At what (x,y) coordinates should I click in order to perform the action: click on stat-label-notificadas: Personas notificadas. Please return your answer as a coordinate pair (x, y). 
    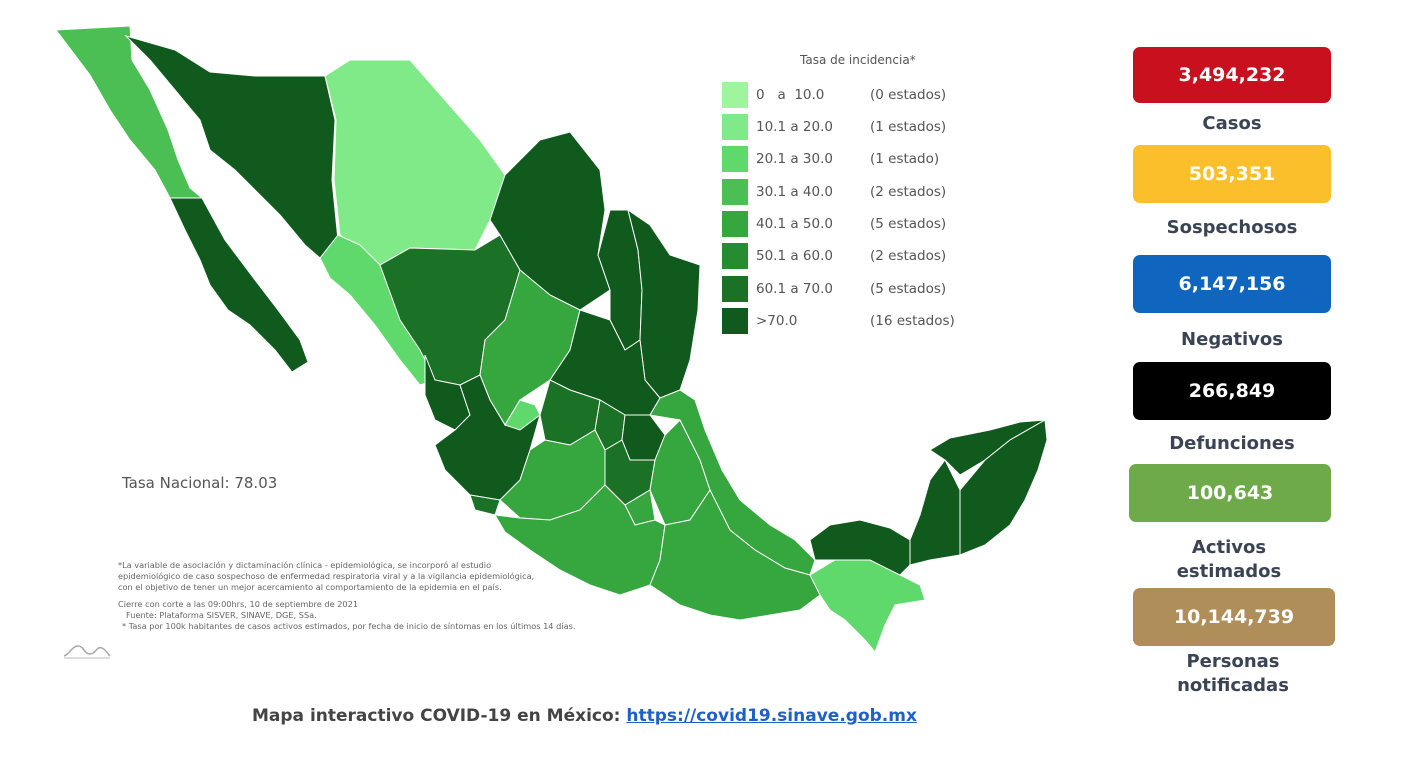
    Looking at the image, I should click on (1233, 673).